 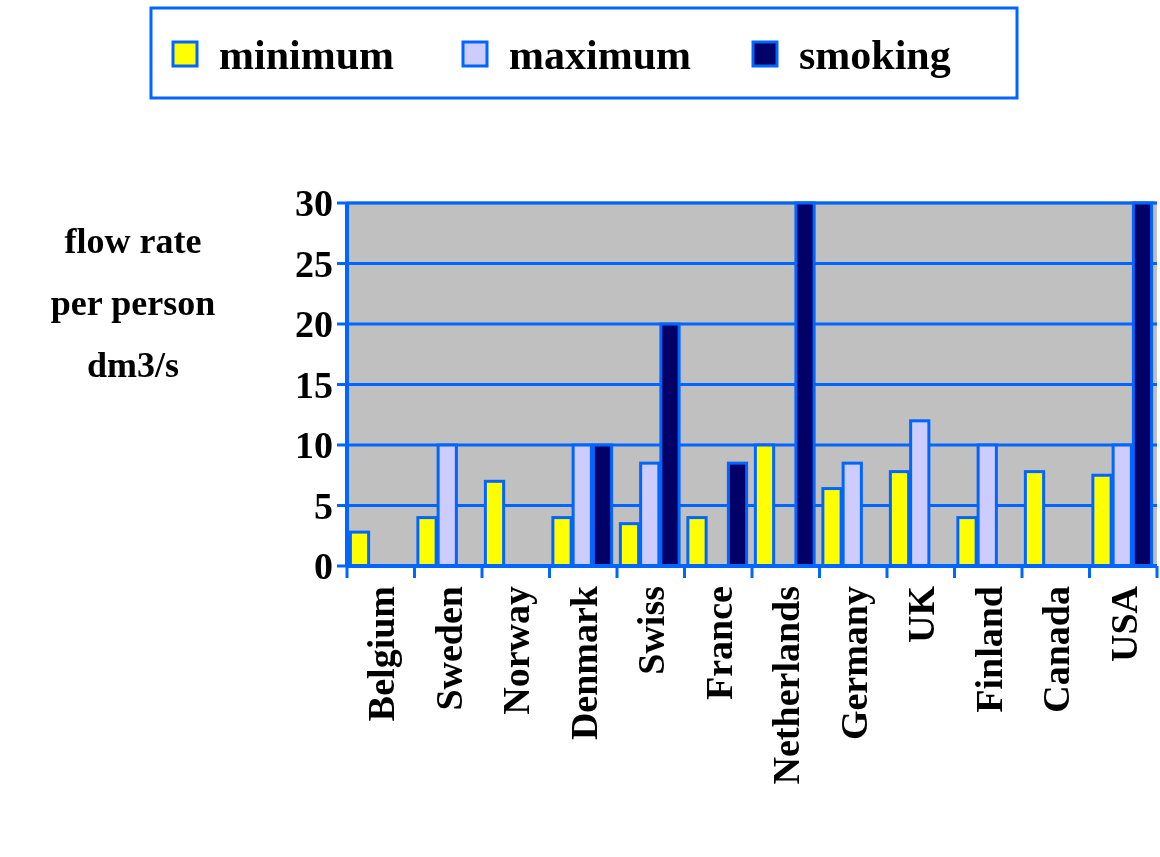 I want to click on y-tick-label: 5, so click(x=323, y=505).